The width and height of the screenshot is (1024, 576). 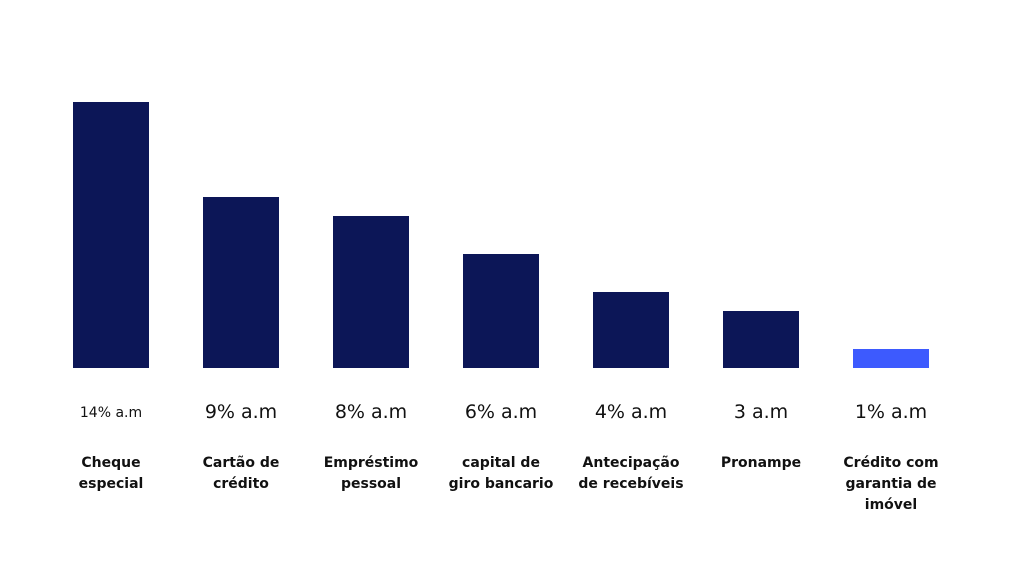 What do you see at coordinates (371, 473) in the screenshot?
I see `category-label: Empréstimo pessoal` at bounding box center [371, 473].